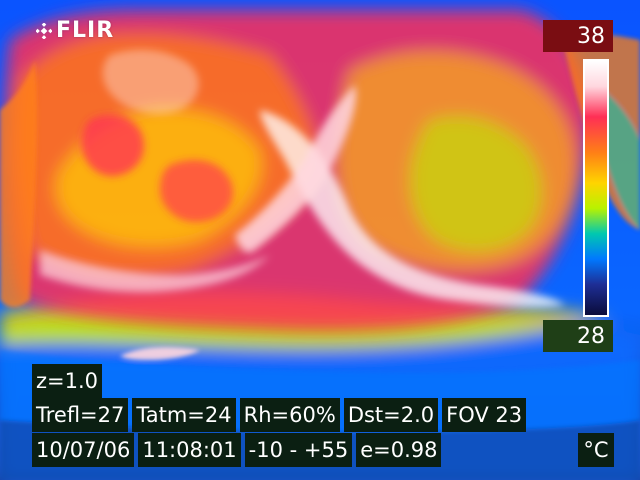 The width and height of the screenshot is (640, 480). Describe the element at coordinates (85, 30) in the screenshot. I see `logo-text: FLIR` at that location.